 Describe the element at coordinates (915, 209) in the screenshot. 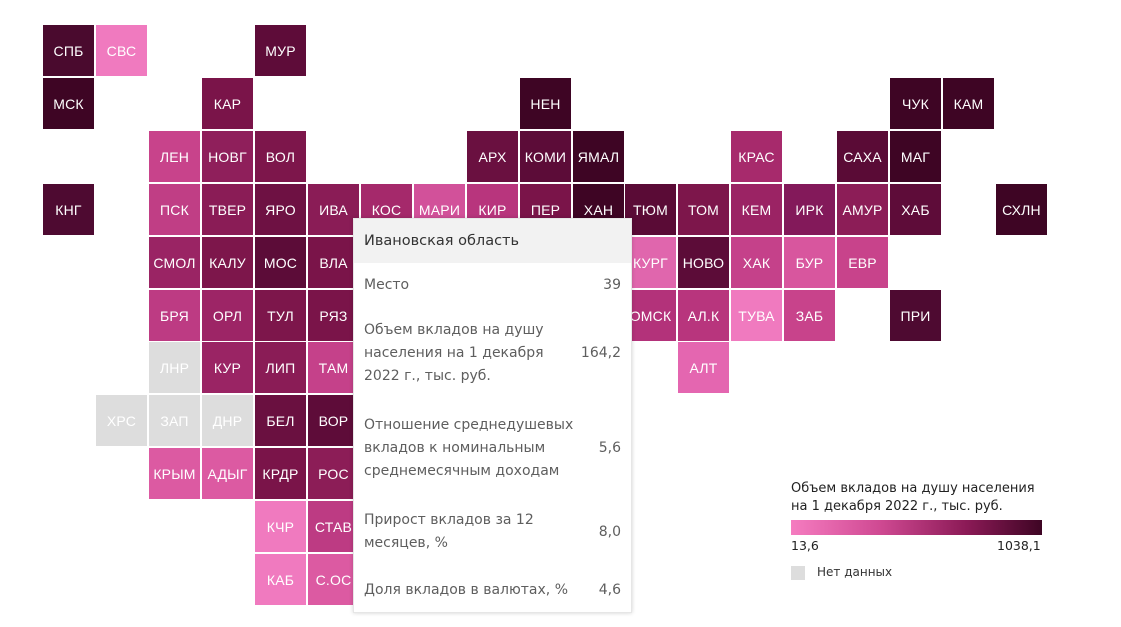

I see `region-tile: ХАБ` at that location.